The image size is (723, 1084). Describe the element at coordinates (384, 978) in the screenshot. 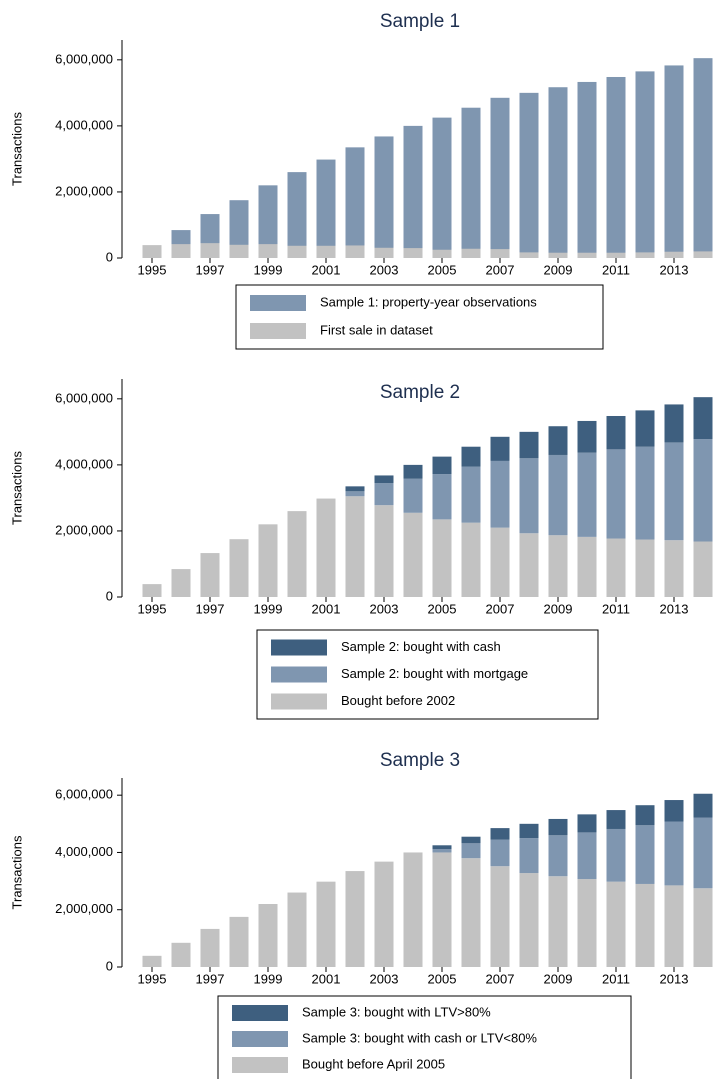

I see `x-tick-label: 2003` at that location.